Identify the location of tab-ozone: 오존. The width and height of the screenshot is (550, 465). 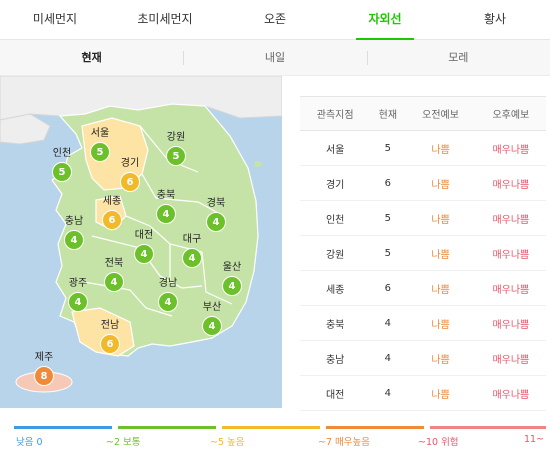
(275, 19).